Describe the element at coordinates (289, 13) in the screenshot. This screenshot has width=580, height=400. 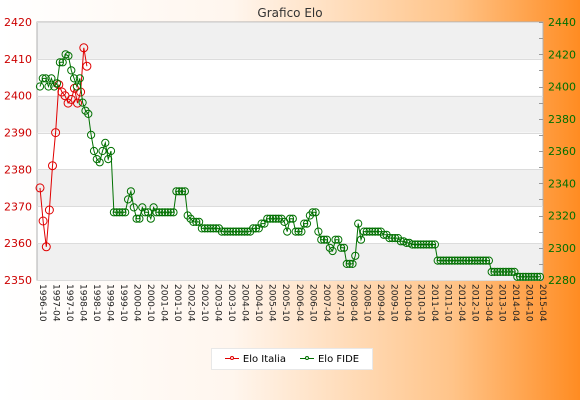
I see `chart-title: Grafico Elo` at that location.